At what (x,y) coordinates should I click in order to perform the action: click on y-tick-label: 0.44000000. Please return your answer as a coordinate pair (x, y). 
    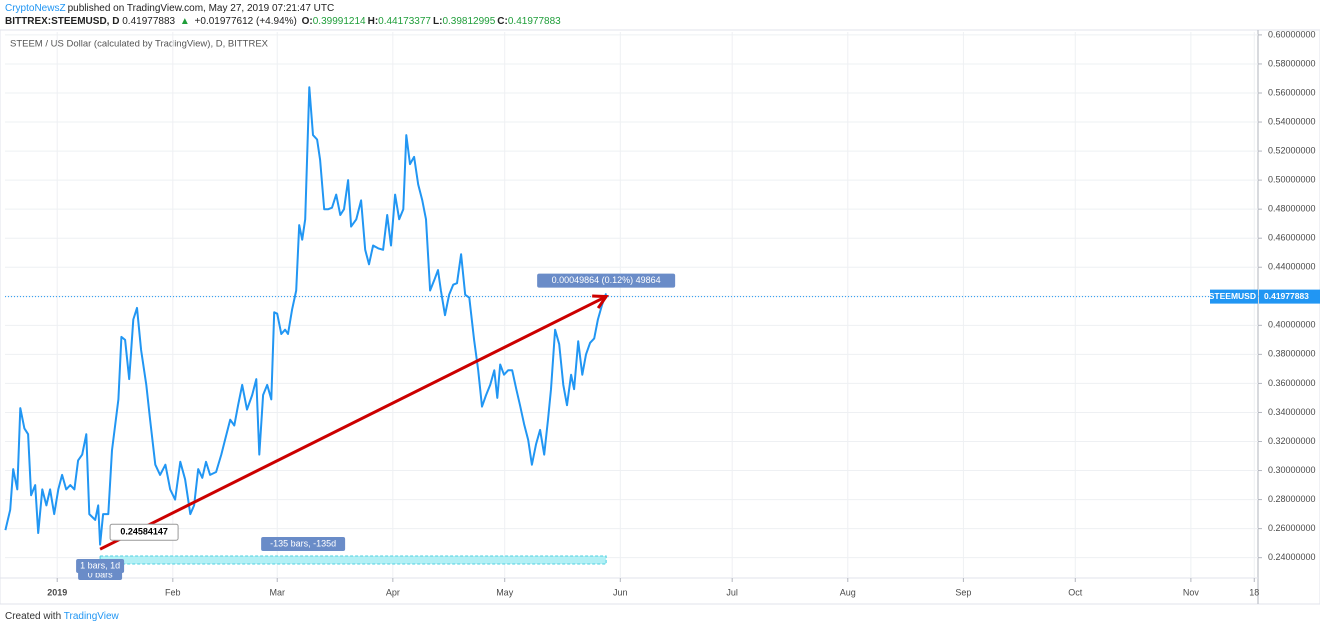
    Looking at the image, I should click on (1292, 267).